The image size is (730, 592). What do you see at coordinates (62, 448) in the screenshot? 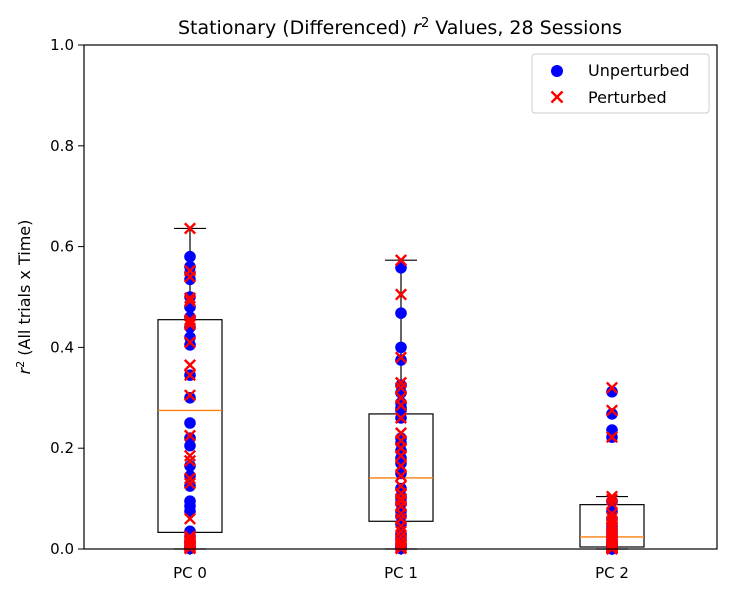
I see `y-tick-label: 0.2` at bounding box center [62, 448].